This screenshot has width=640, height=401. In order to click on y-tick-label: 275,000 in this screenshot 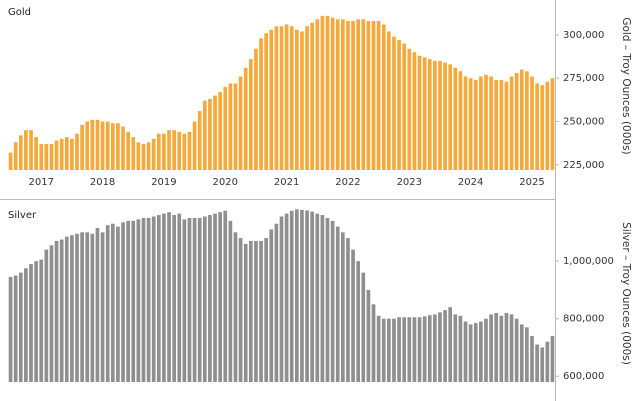, I will do `click(583, 78)`.